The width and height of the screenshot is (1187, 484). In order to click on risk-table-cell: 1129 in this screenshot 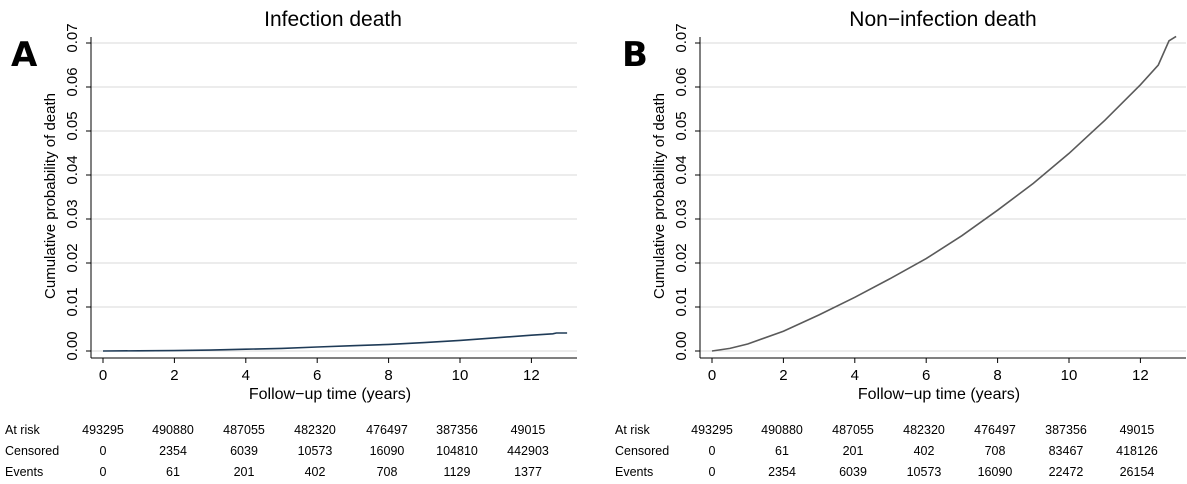, I will do `click(457, 472)`.